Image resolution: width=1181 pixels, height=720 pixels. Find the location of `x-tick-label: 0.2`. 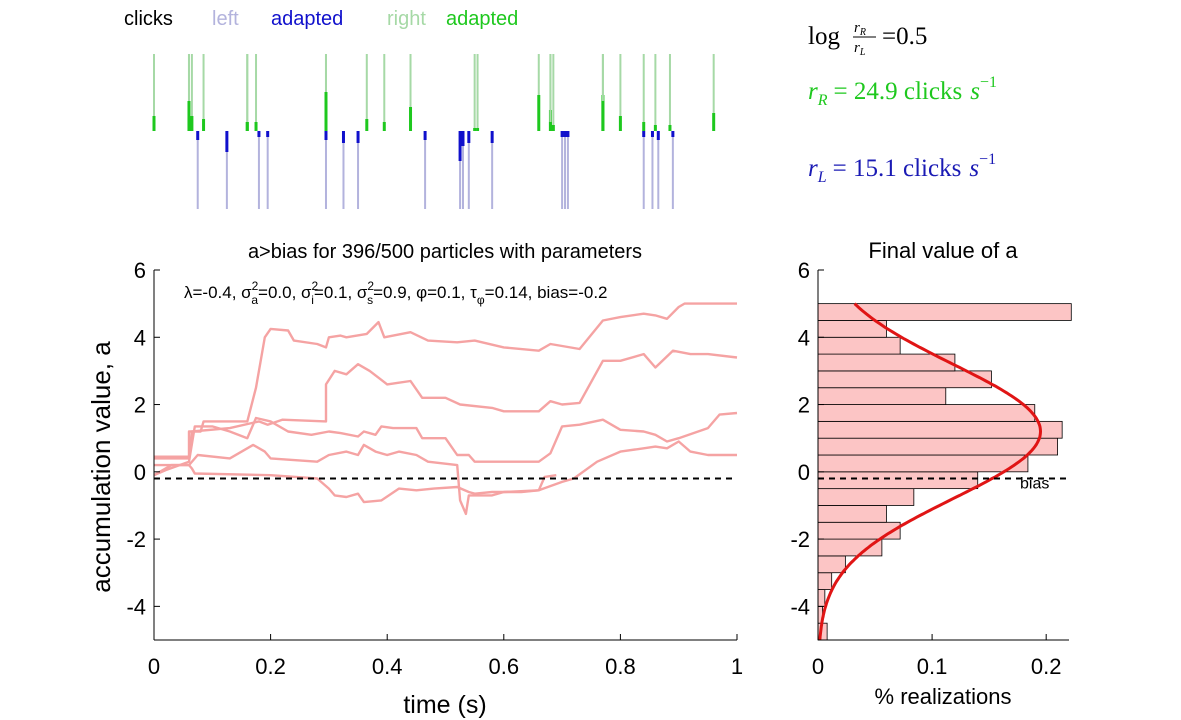

x-tick-label: 0.2 is located at coordinates (270, 666).